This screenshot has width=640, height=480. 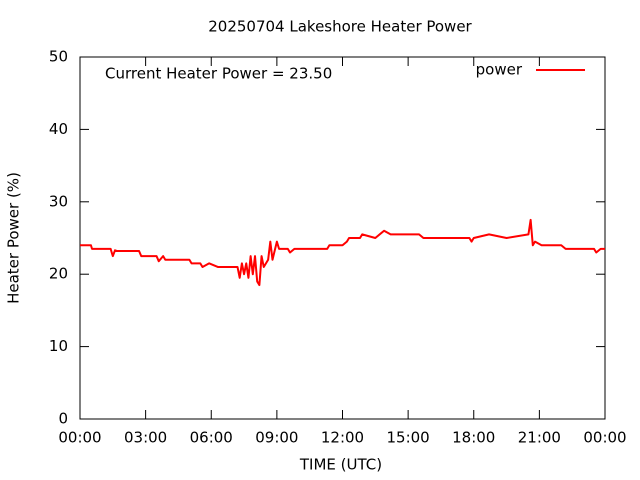 I want to click on y-tick-label: 0, so click(x=63, y=419).